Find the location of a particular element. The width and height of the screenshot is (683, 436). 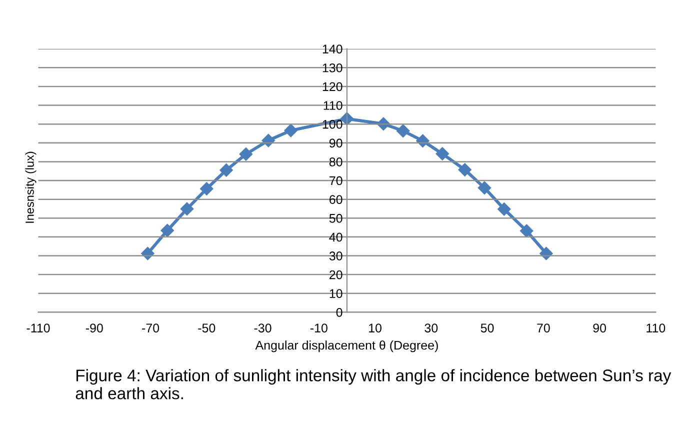

y-tick-label: 90 is located at coordinates (335, 143).